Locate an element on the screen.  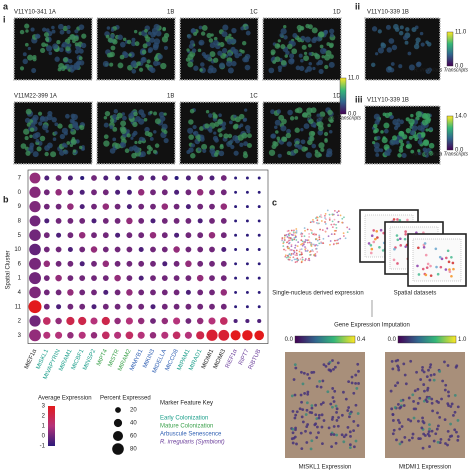
y-tick-label: 9 is located at coordinates (20, 207).